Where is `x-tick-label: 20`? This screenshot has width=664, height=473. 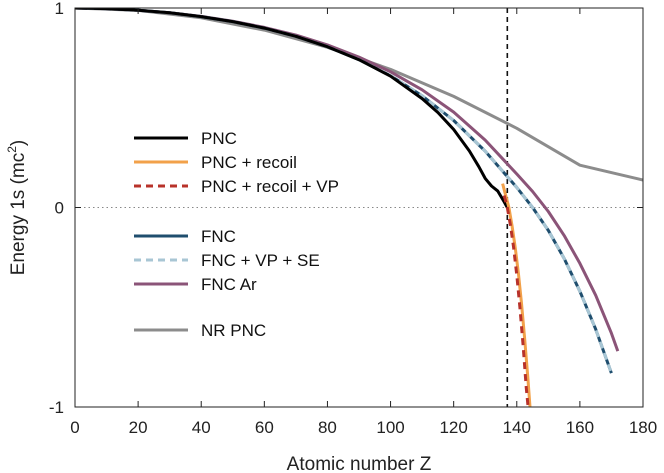
x-tick-label: 20 is located at coordinates (138, 427).